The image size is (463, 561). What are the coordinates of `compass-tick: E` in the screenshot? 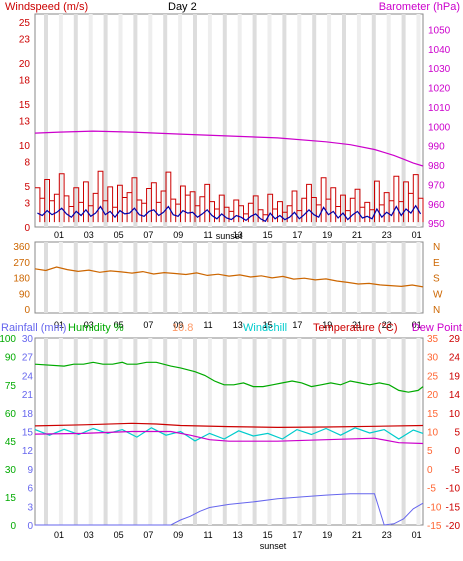 It's located at (436, 263).